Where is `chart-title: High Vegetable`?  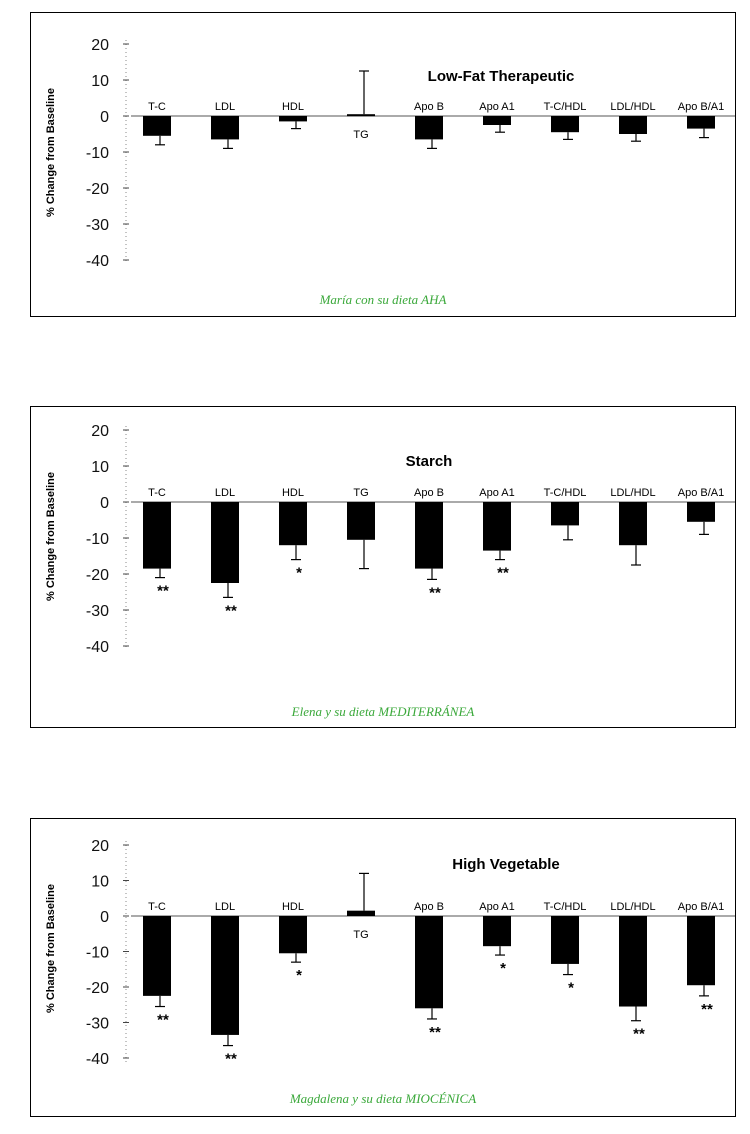
chart-title: High Vegetable is located at coordinates (506, 864).